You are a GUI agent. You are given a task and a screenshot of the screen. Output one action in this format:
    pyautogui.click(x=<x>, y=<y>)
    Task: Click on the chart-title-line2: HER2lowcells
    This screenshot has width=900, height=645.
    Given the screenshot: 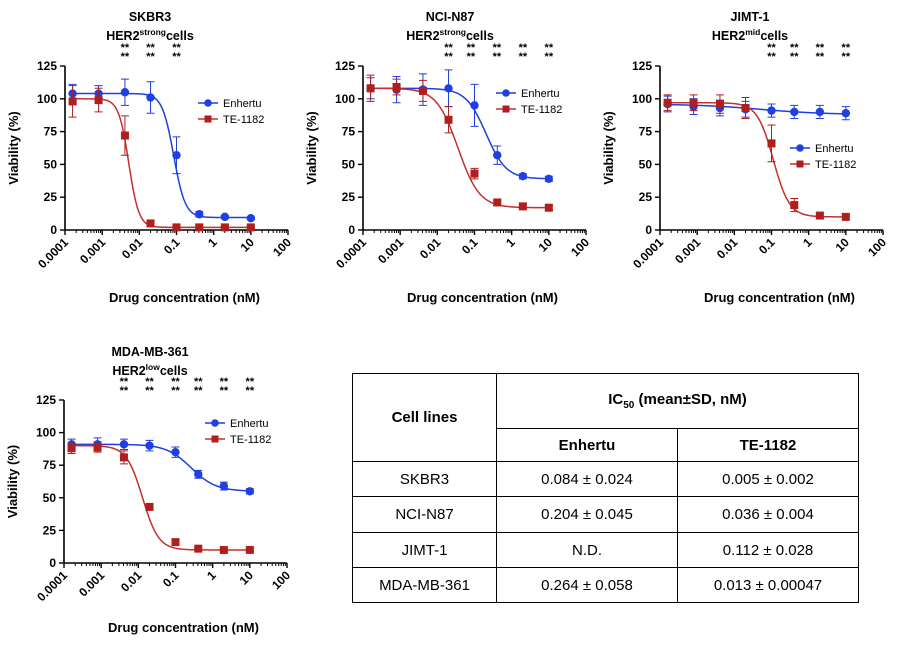 What is the action you would take?
    pyautogui.click(x=150, y=370)
    